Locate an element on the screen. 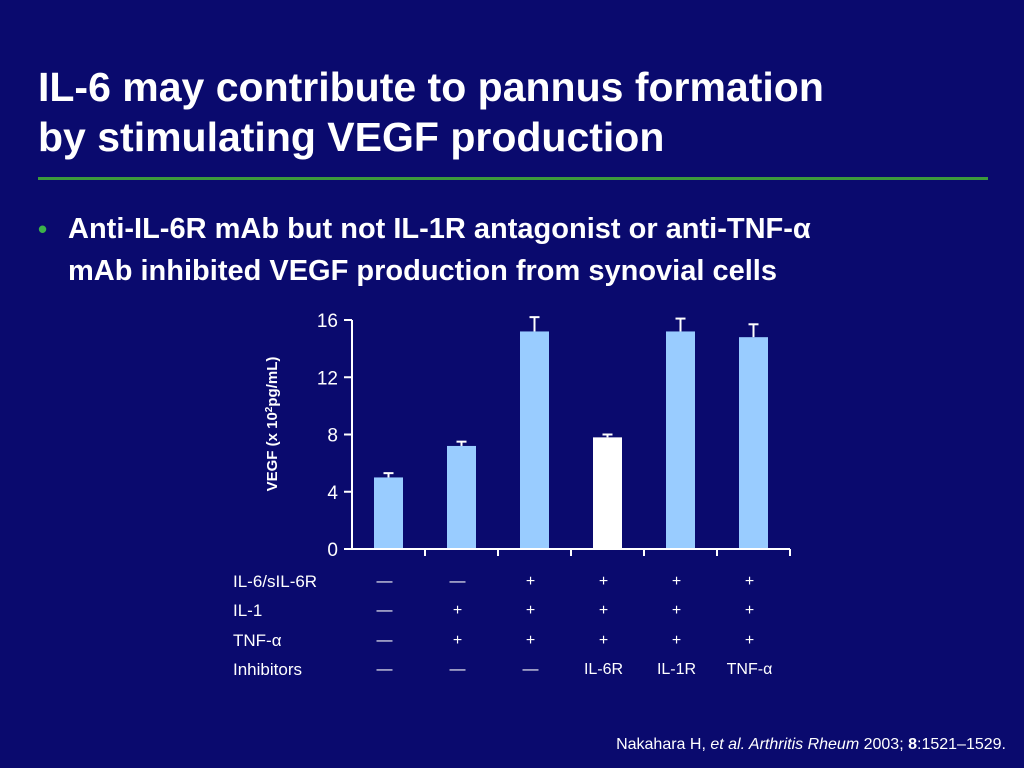 The height and width of the screenshot is (768, 1024). citation-year: 2003; is located at coordinates (883, 744).